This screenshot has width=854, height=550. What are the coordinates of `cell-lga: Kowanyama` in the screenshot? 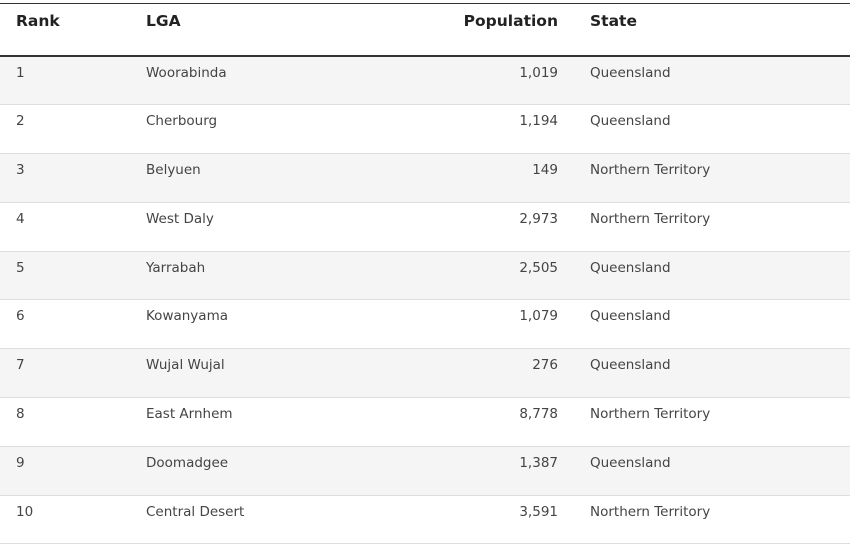 It's located at (240, 324).